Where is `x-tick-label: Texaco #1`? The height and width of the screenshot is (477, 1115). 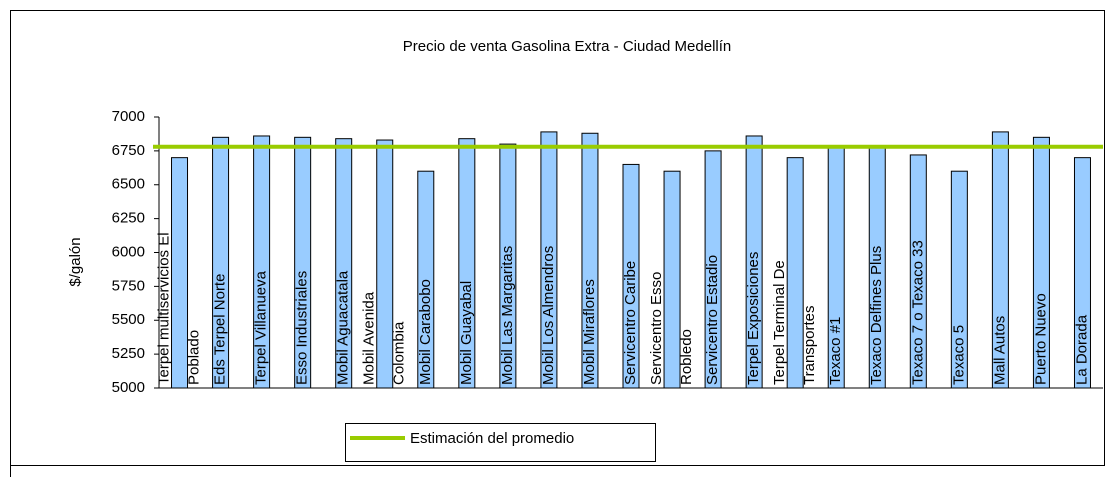 x-tick-label: Texaco #1 is located at coordinates (835, 351).